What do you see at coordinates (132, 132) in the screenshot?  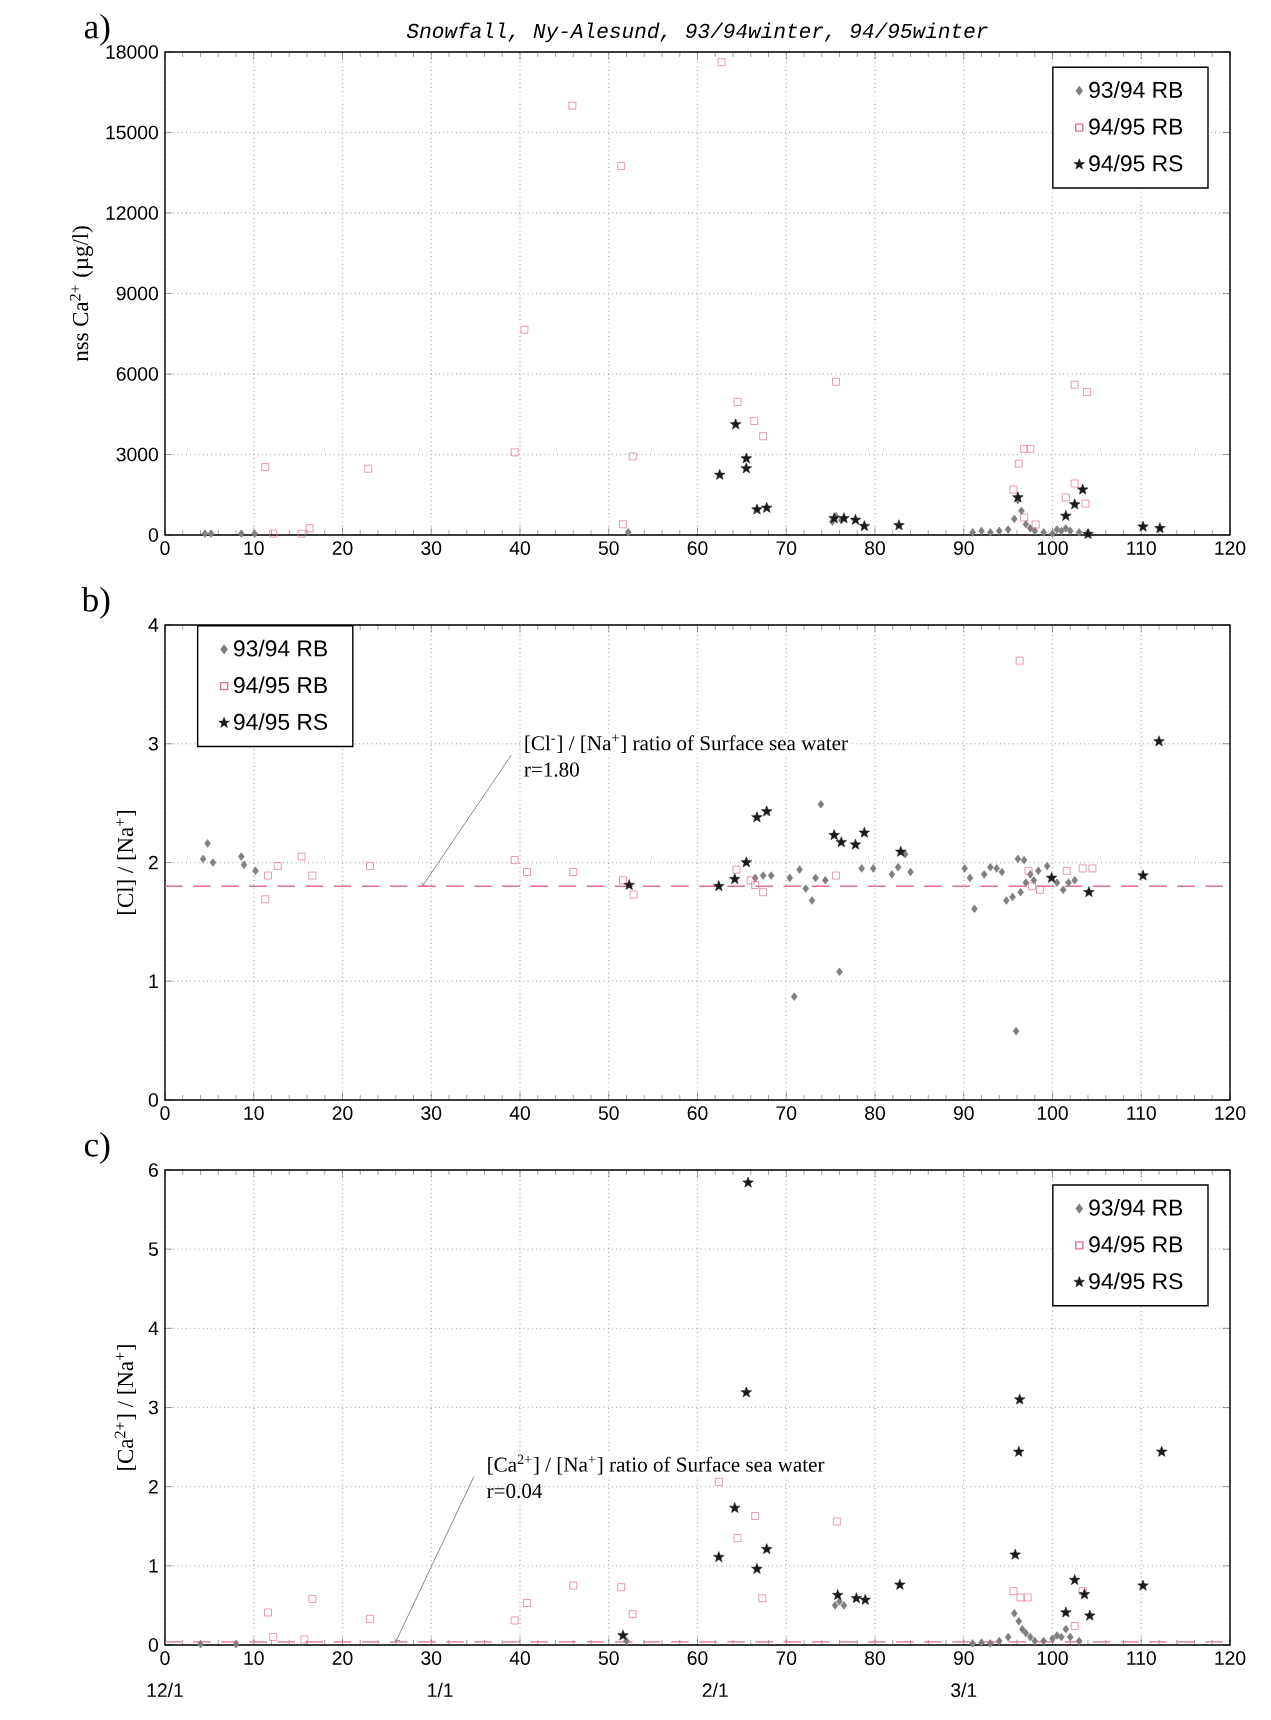 I see `y-tick-label: 15000` at bounding box center [132, 132].